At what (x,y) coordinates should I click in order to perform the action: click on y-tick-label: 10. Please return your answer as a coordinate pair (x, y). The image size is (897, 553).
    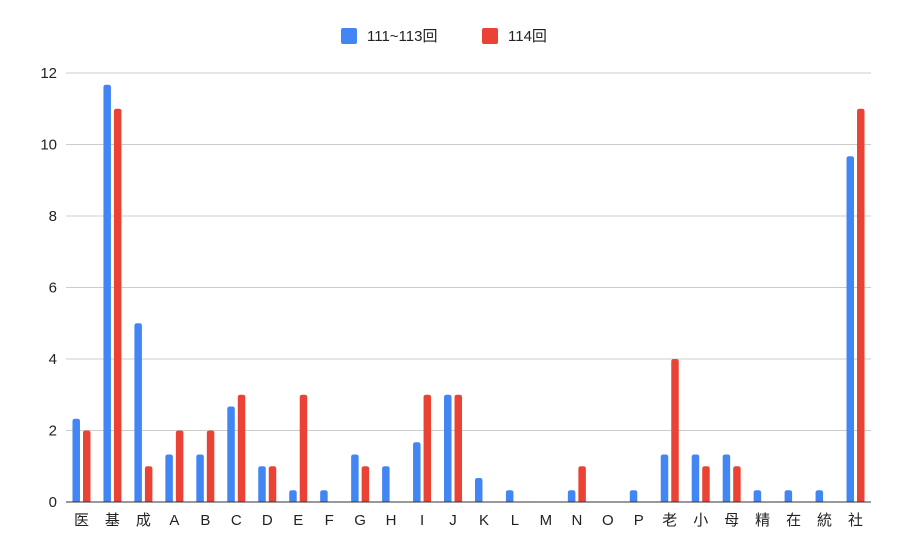
    Looking at the image, I should click on (48, 145).